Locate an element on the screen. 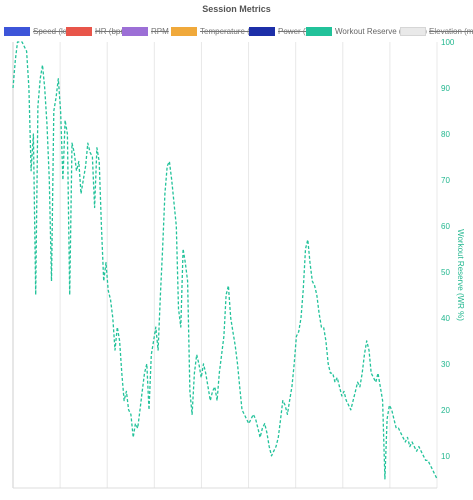 This screenshot has width=473, height=500. legend-item-1: HR (bpm) is located at coordinates (98, 31).